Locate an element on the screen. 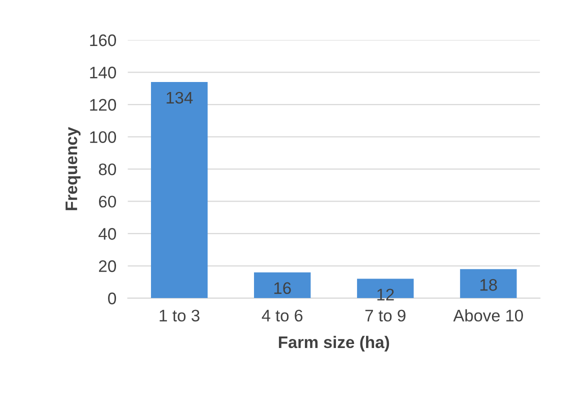  data-label: 18 is located at coordinates (488, 285).